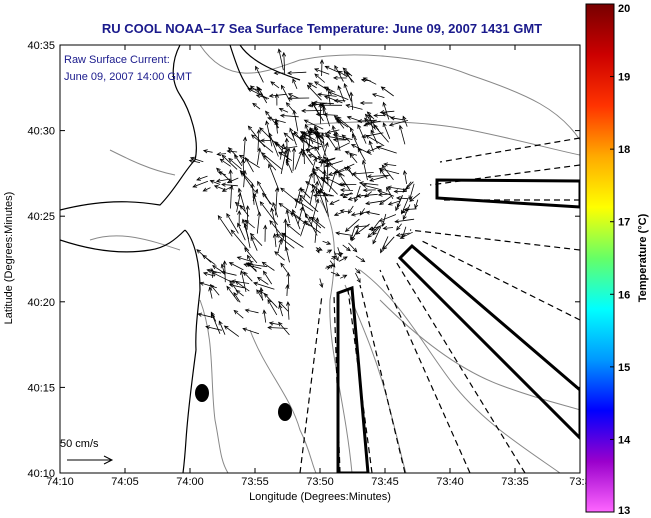 The image size is (651, 518). What do you see at coordinates (87, 451) in the screenshot?
I see `scale-vector: 50 cm/s` at bounding box center [87, 451].